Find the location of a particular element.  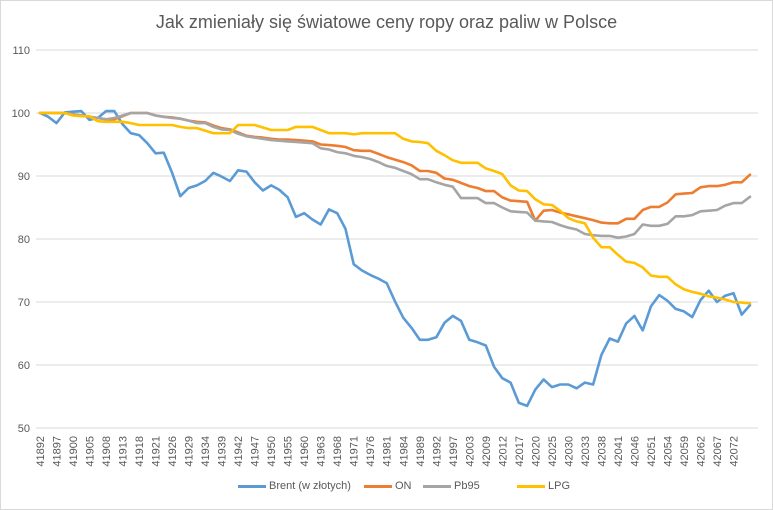

x-tick-label: 41926 is located at coordinates (173, 451).